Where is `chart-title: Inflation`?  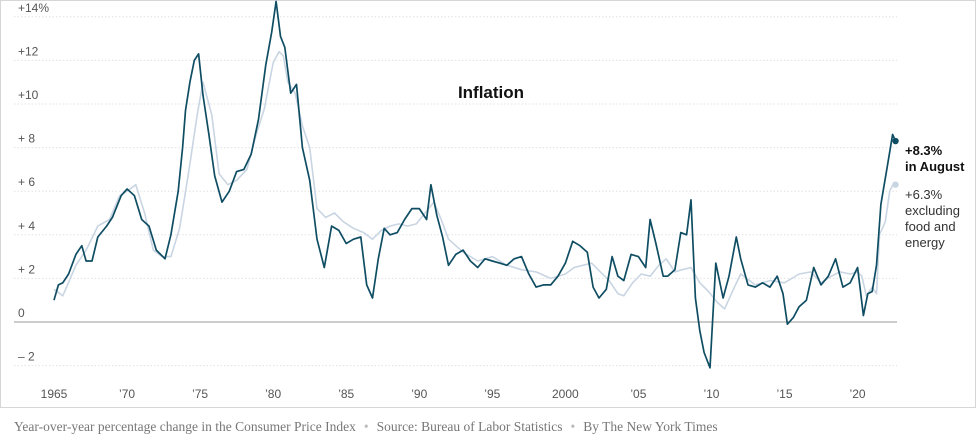 chart-title: Inflation is located at coordinates (491, 92).